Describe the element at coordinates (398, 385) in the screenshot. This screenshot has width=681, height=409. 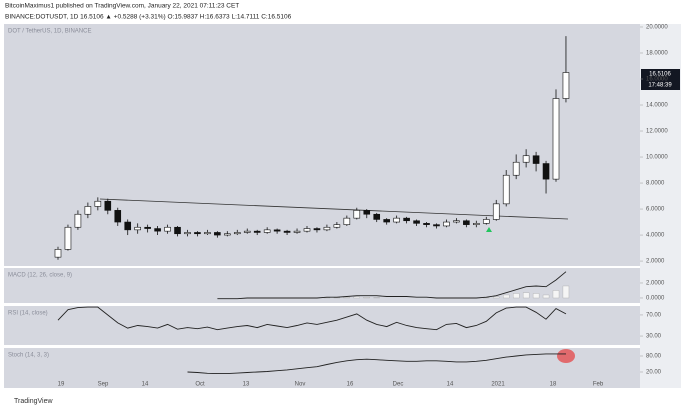
I see `time-label: Dec` at that location.